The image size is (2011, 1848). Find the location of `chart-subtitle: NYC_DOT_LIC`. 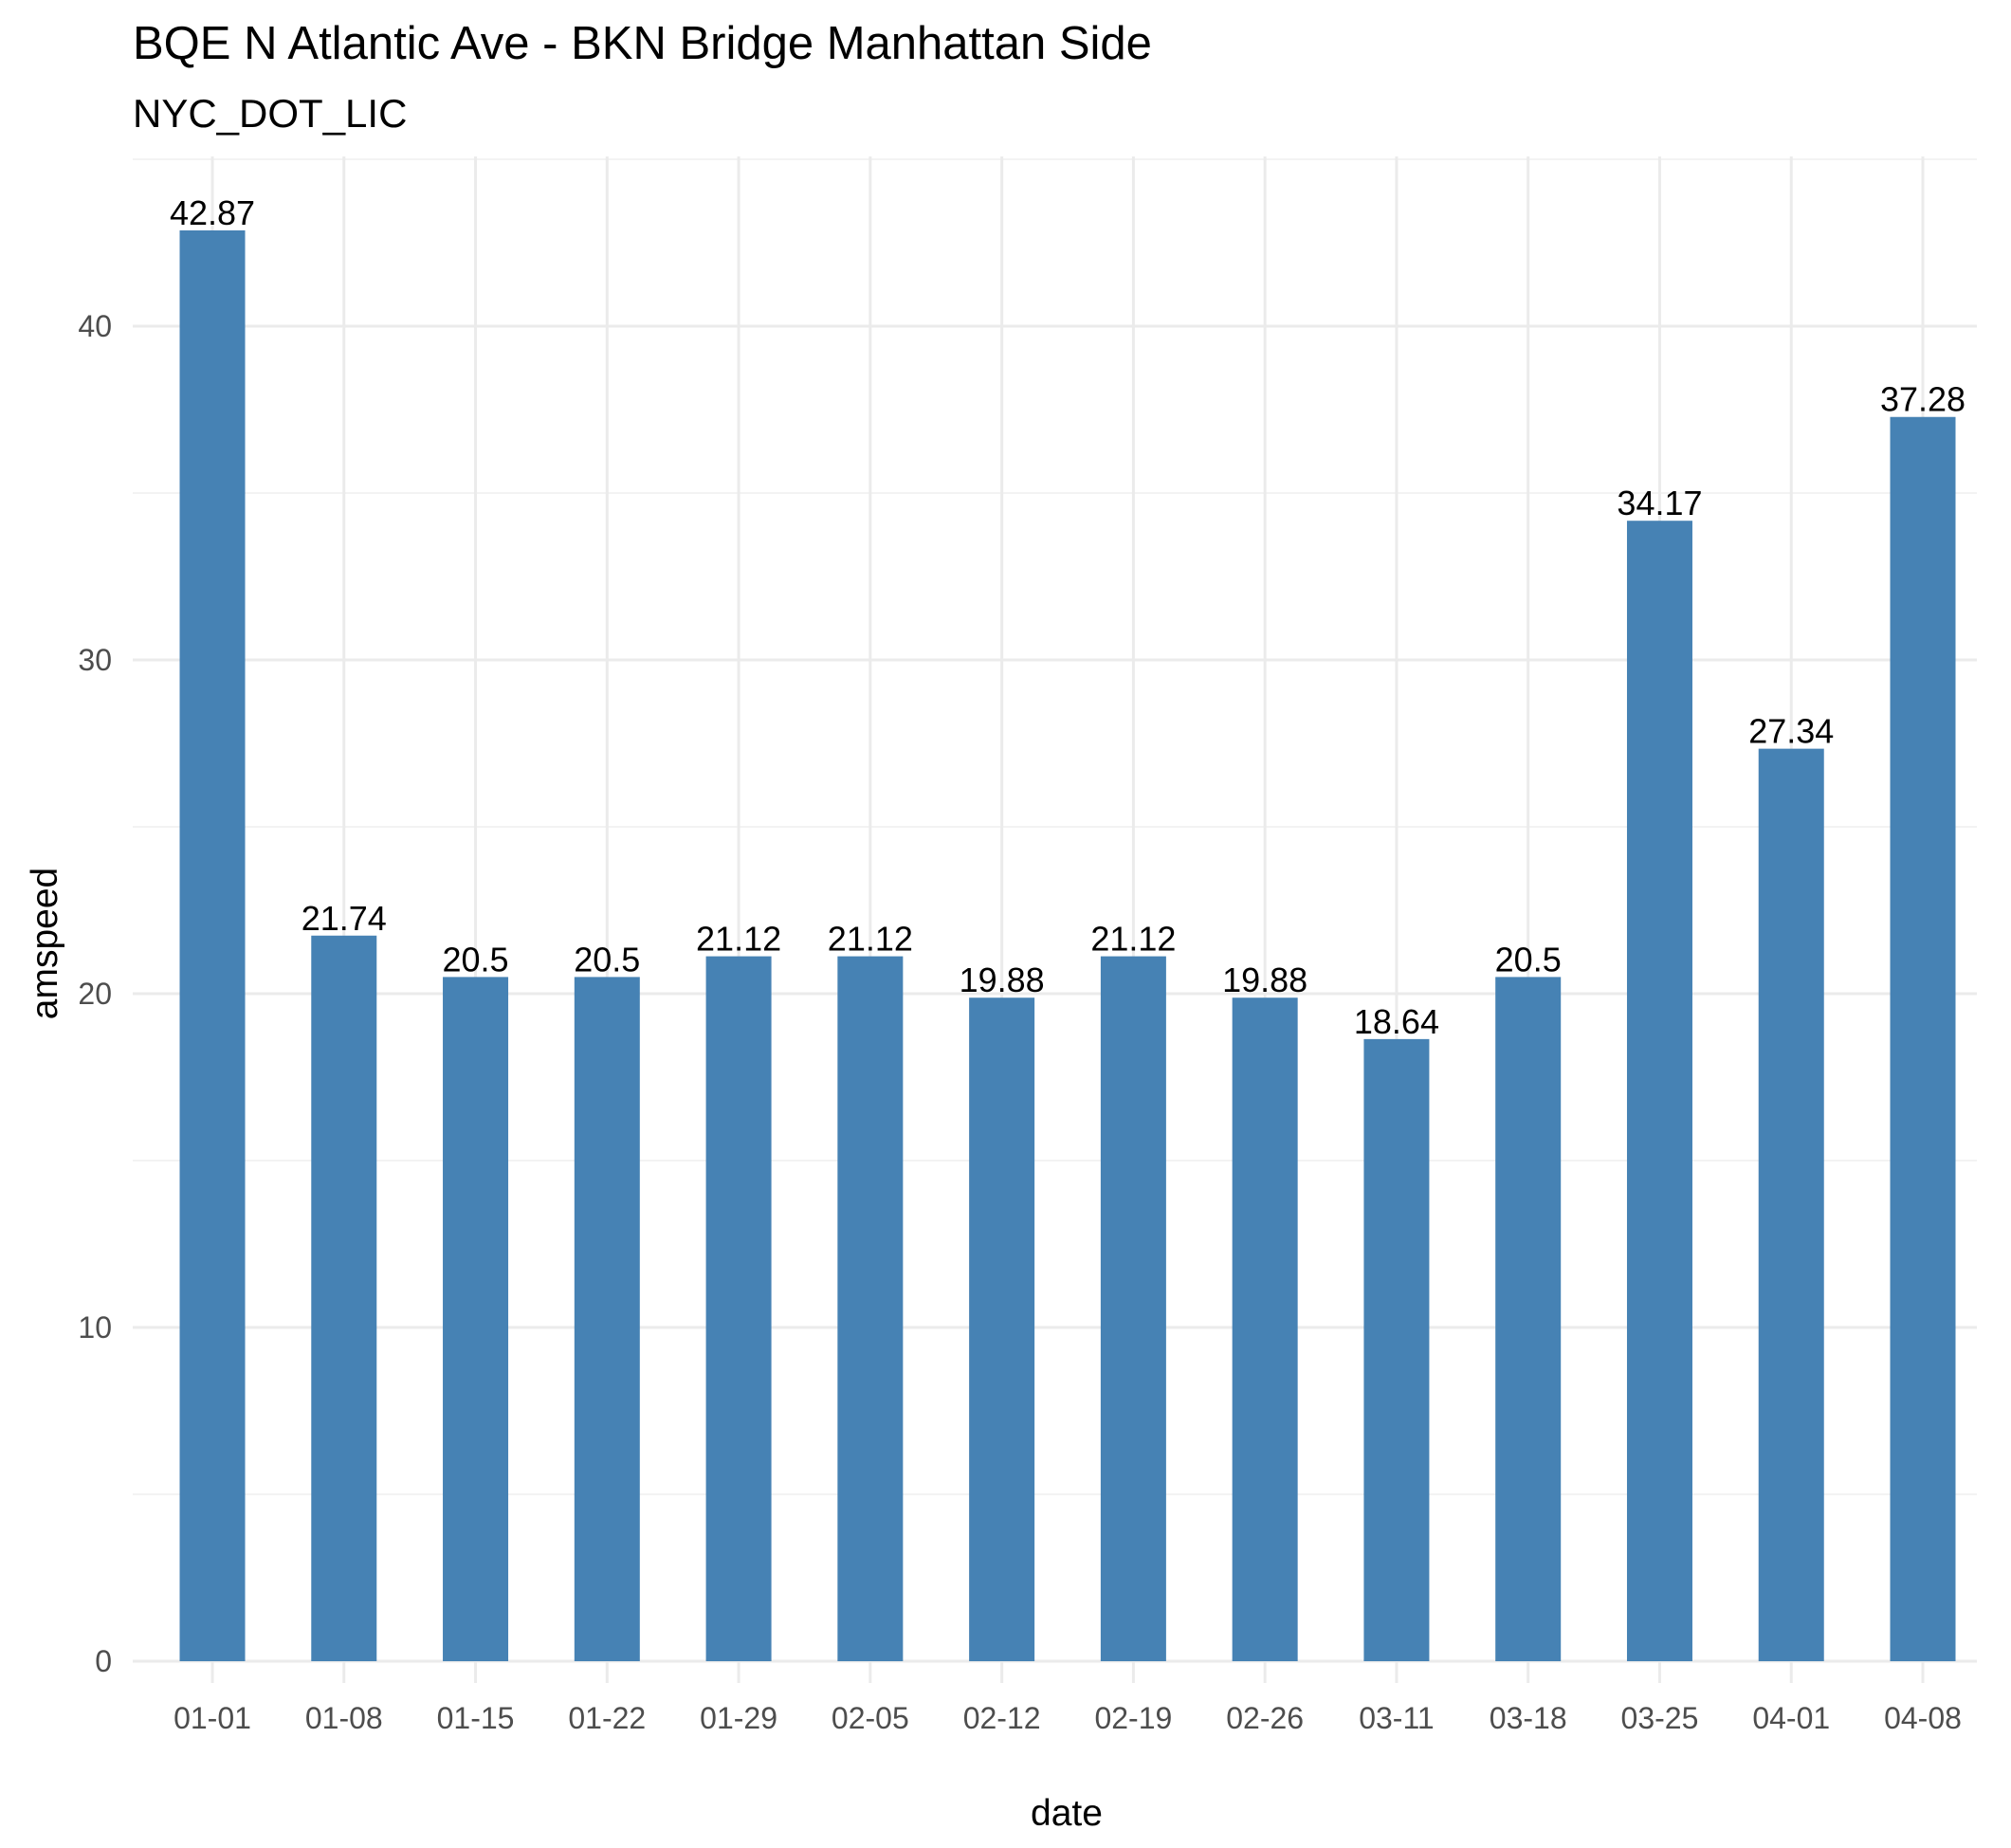

chart-subtitle: NYC_DOT_LIC is located at coordinates (271, 113).